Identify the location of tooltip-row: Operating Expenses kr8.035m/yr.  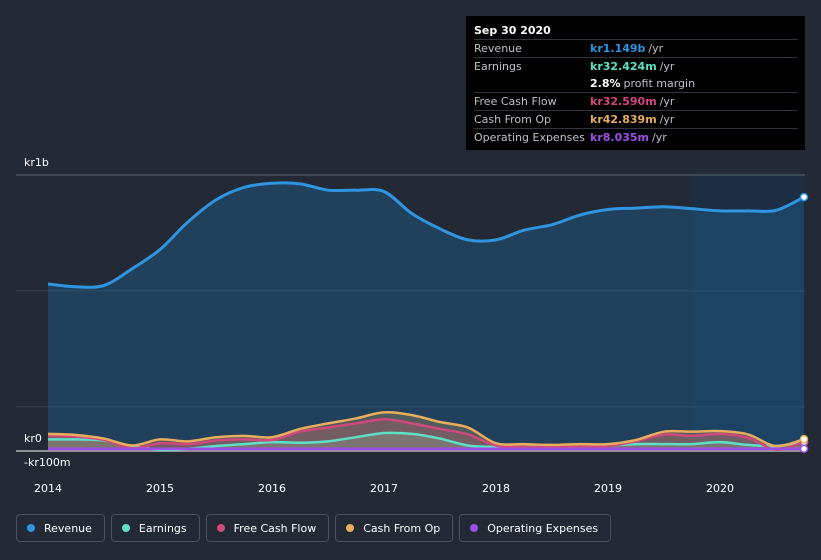
(635, 137).